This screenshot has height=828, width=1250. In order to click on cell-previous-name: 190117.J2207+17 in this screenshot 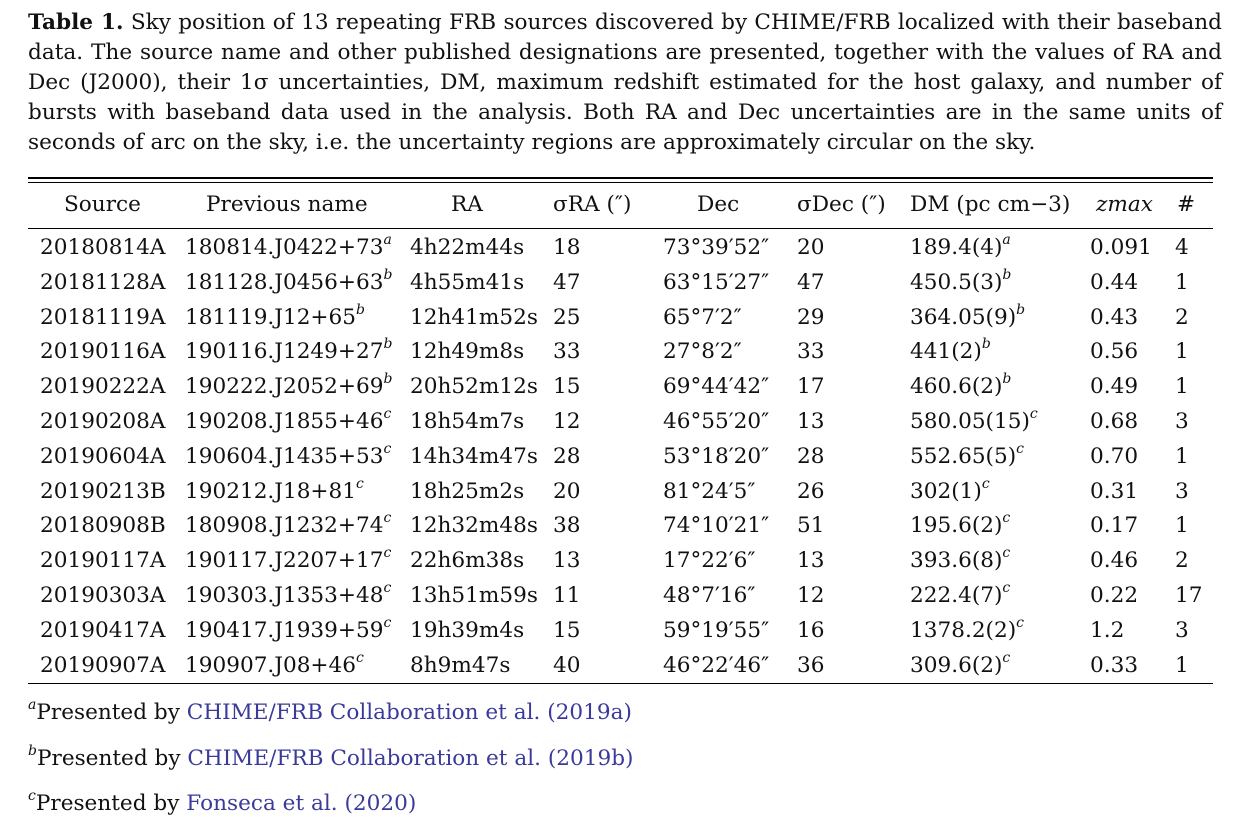, I will do `click(284, 561)`.